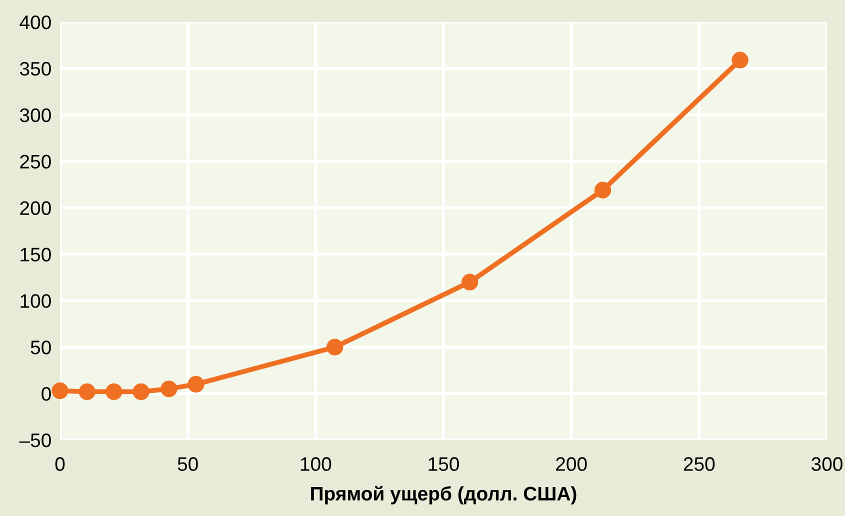  I want to click on x-tick-label: 100, so click(316, 464).